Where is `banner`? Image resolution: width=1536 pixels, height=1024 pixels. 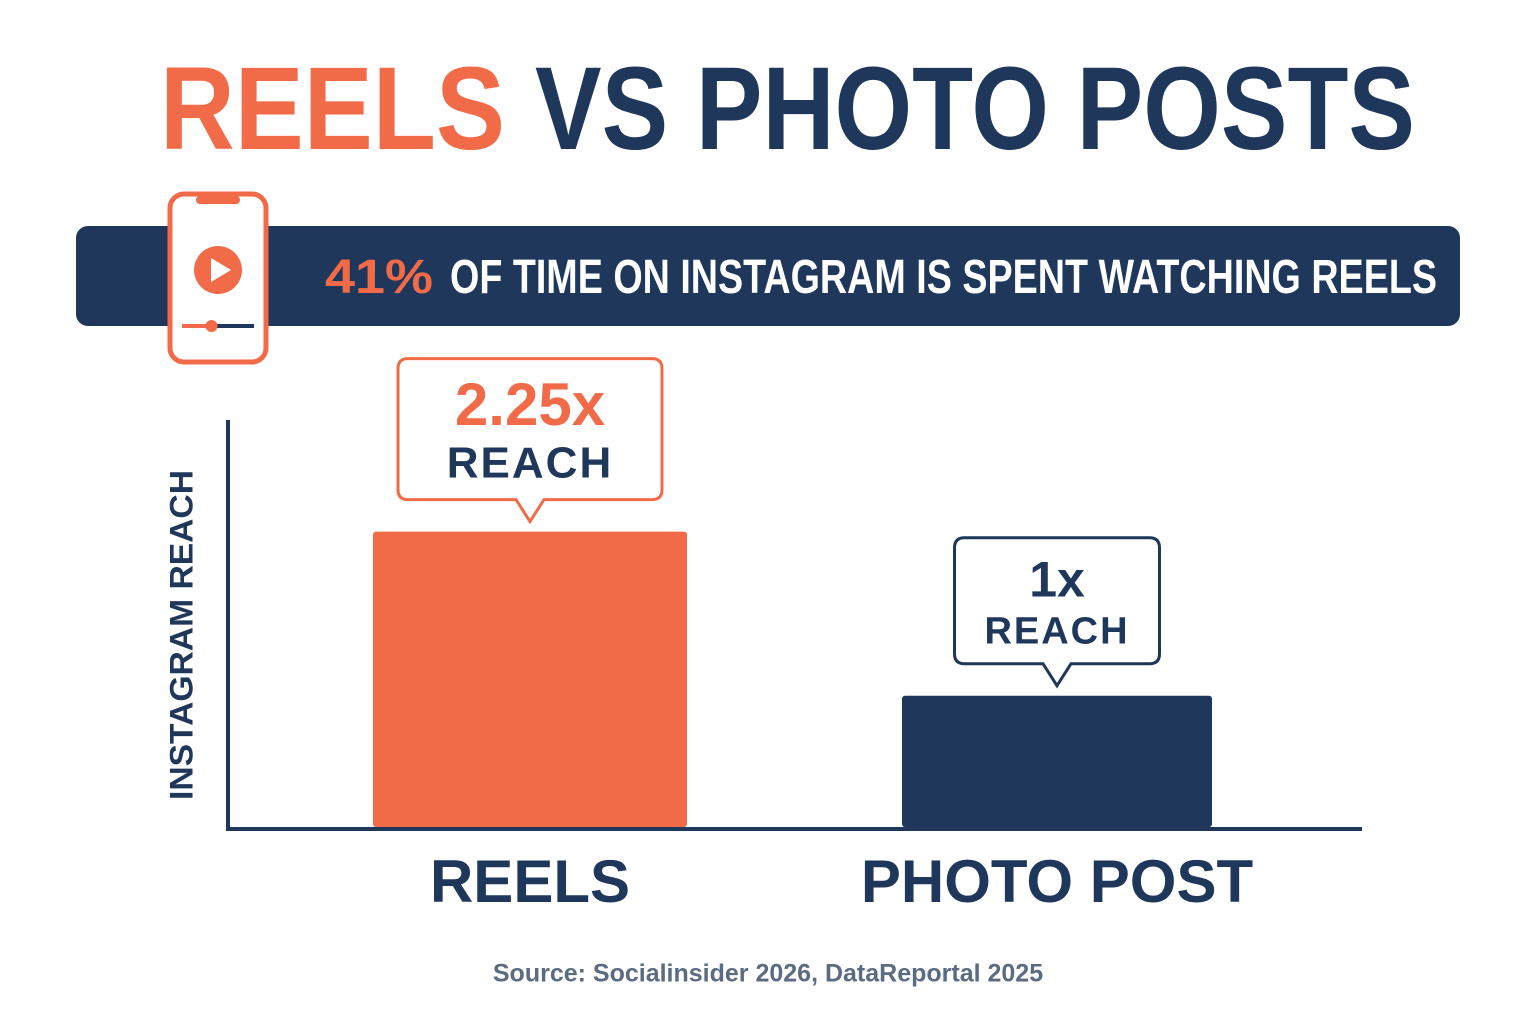
banner is located at coordinates (768, 276).